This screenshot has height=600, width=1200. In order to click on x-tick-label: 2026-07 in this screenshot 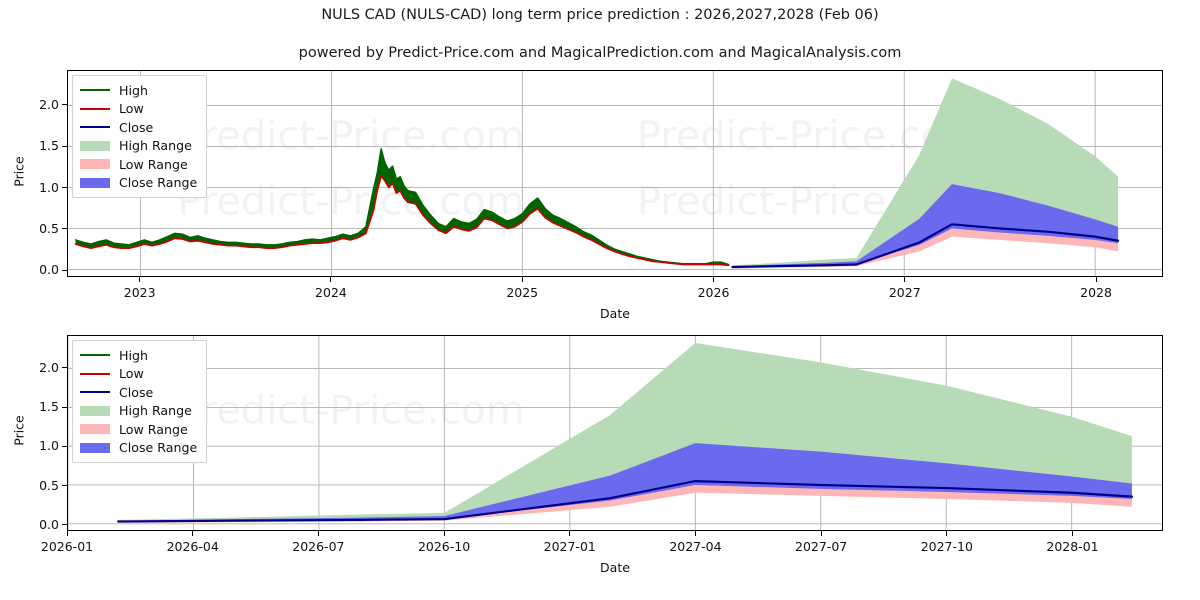, I will do `click(318, 546)`.